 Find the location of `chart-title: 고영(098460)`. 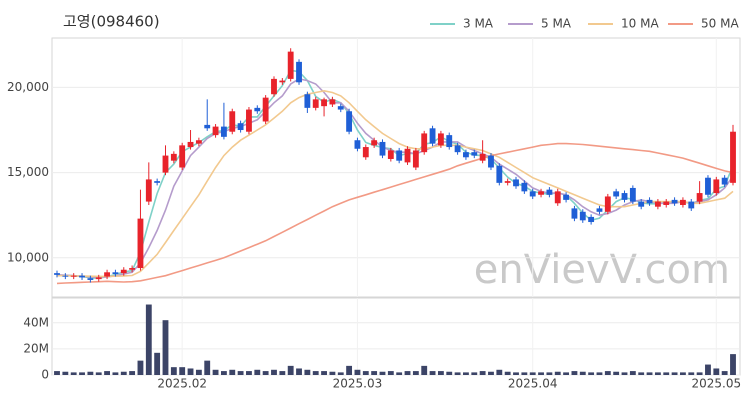

chart-title: 고영(098460) is located at coordinates (111, 22).